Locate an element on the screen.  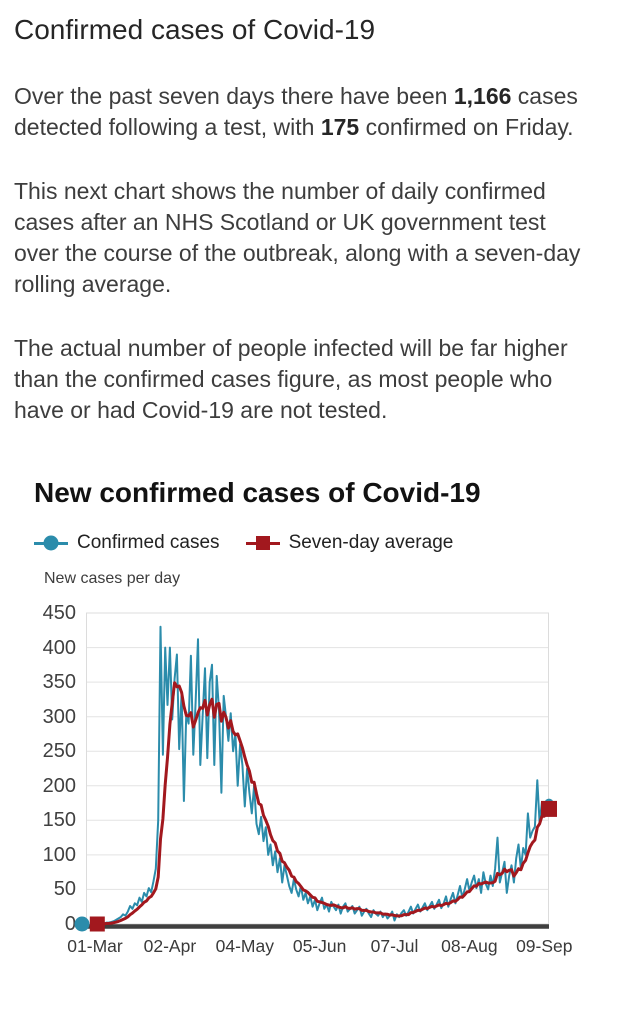
confirmed-cases-circle-icon is located at coordinates (51, 543).